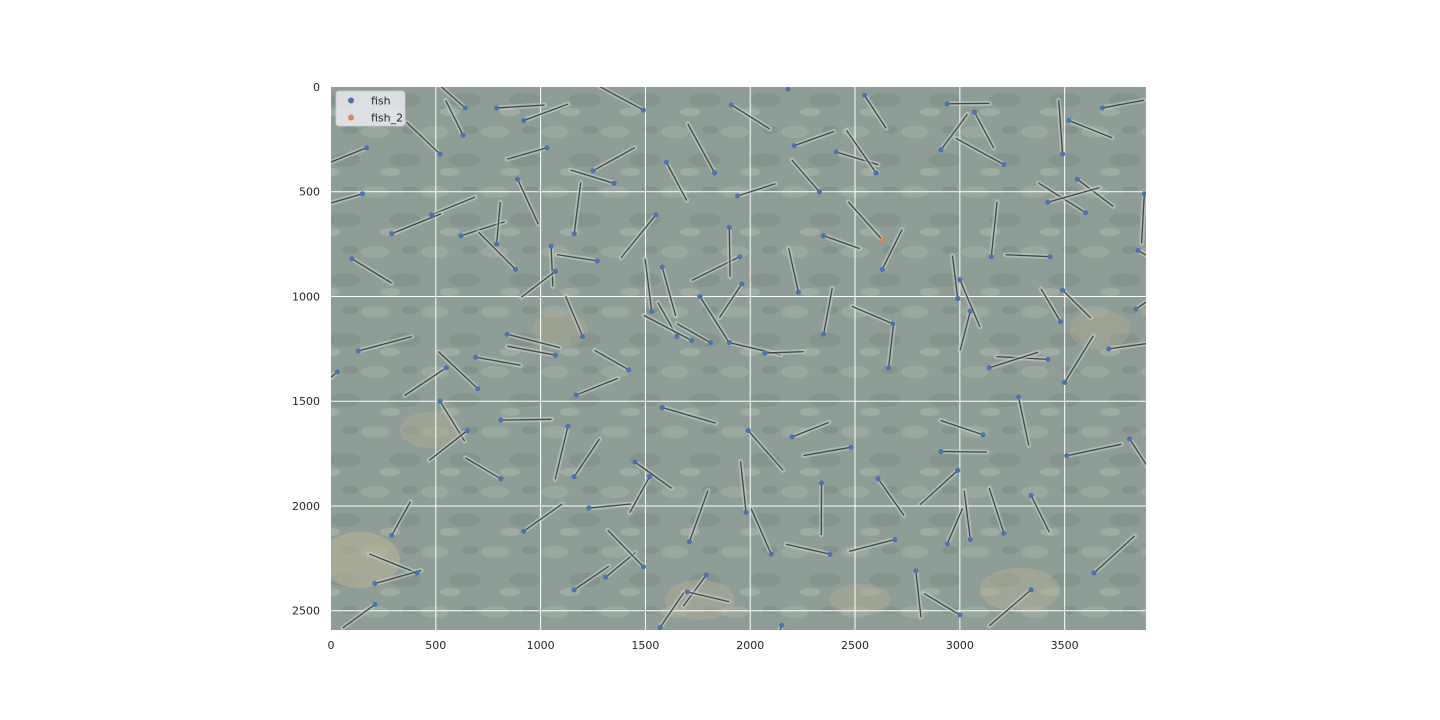 The image size is (1440, 720). I want to click on y-tick-label: 500, so click(309, 192).